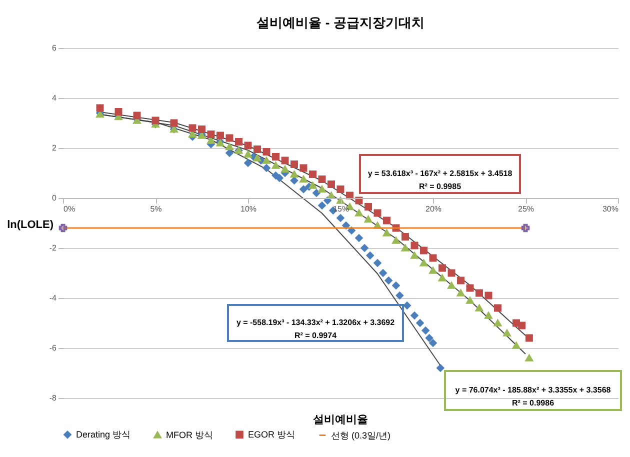 The height and width of the screenshot is (457, 630). I want to click on y-tick-label: -4, so click(53, 298).